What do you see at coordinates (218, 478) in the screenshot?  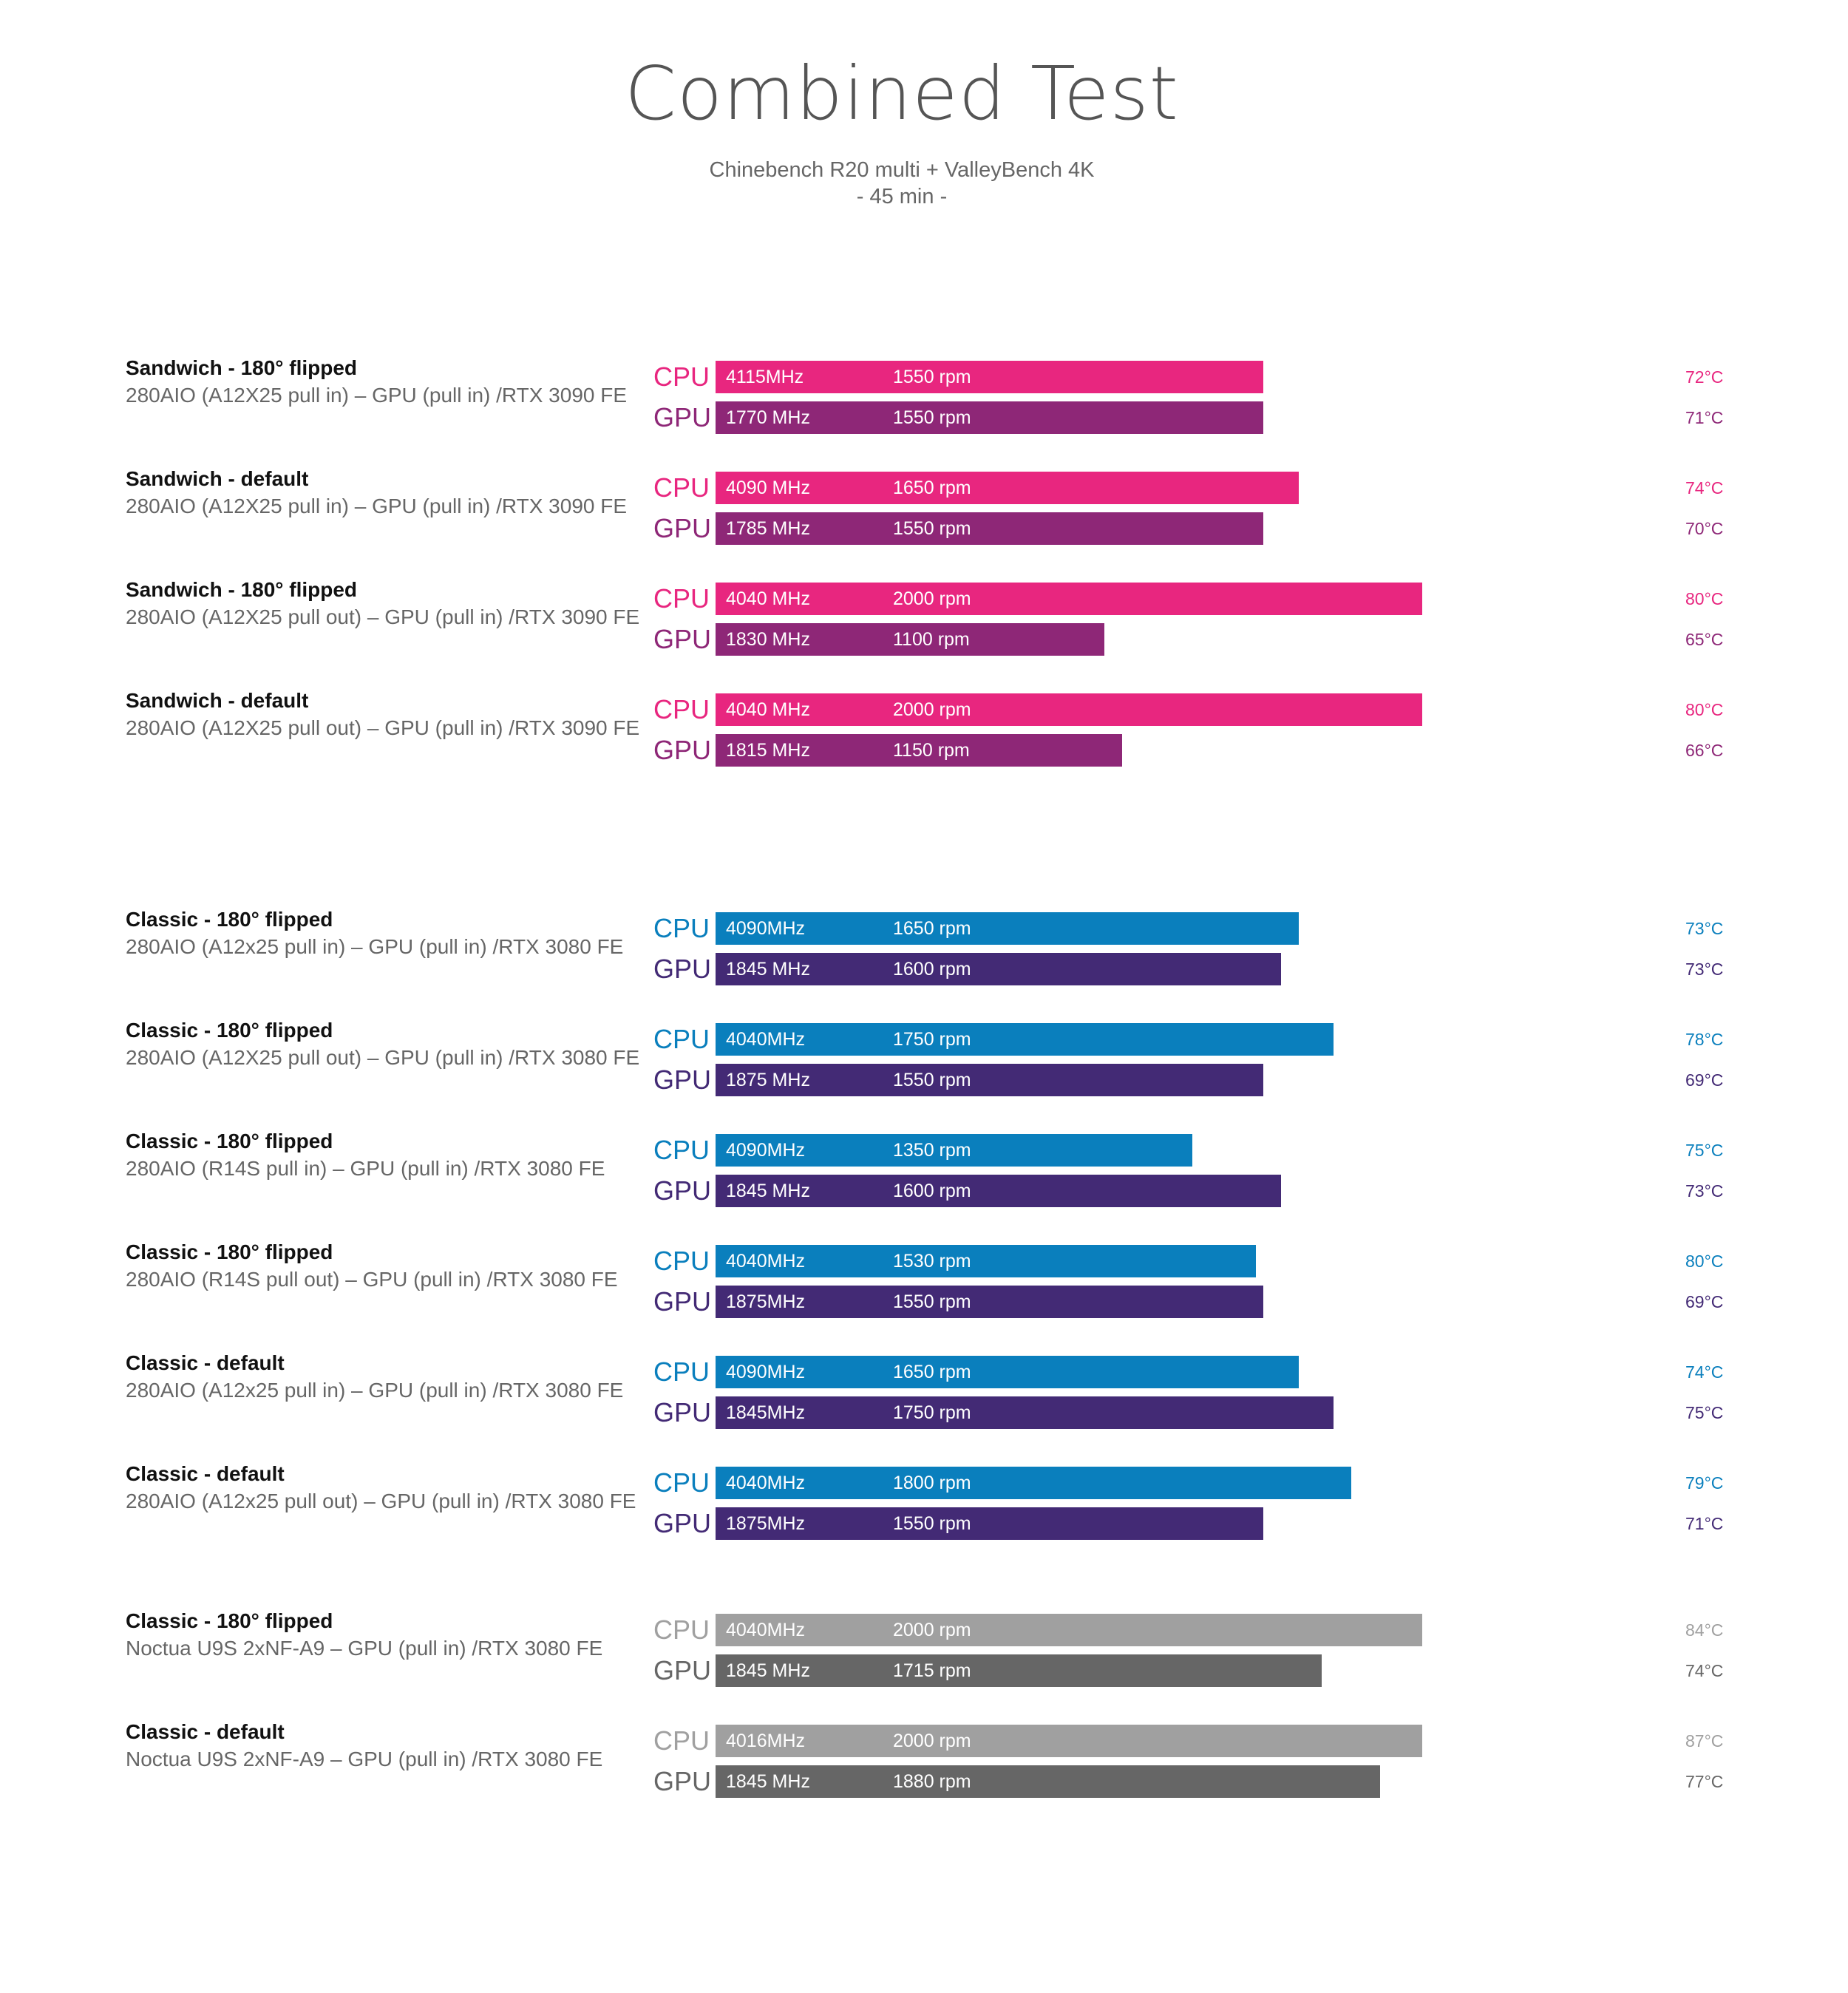 I see `group-name: Sandwich - default` at bounding box center [218, 478].